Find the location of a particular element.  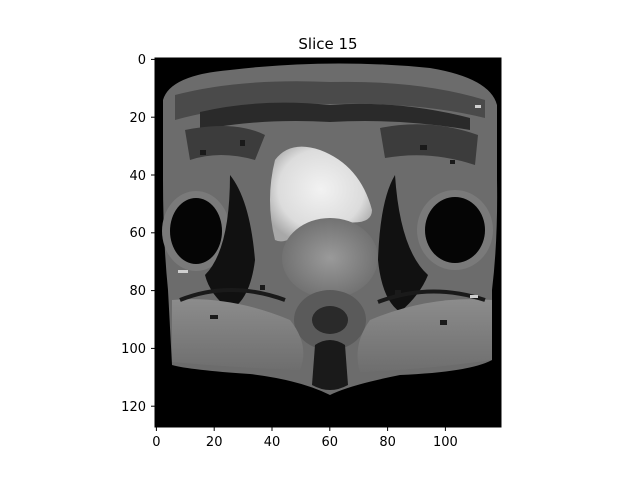

y-tick-label: 40 is located at coordinates (137, 176).